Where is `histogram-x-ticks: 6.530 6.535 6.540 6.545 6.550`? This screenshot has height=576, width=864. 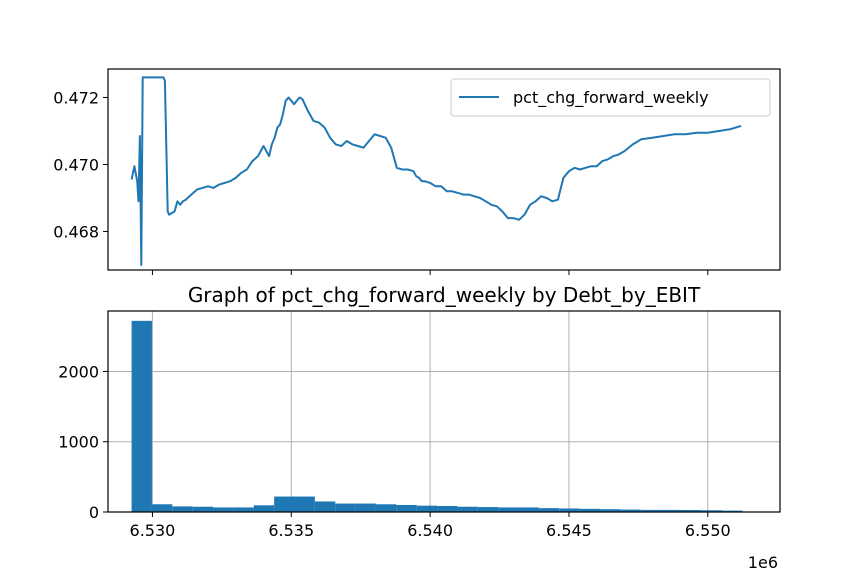
histogram-x-ticks: 6.530 6.535 6.540 6.545 6.550 is located at coordinates (430, 526).